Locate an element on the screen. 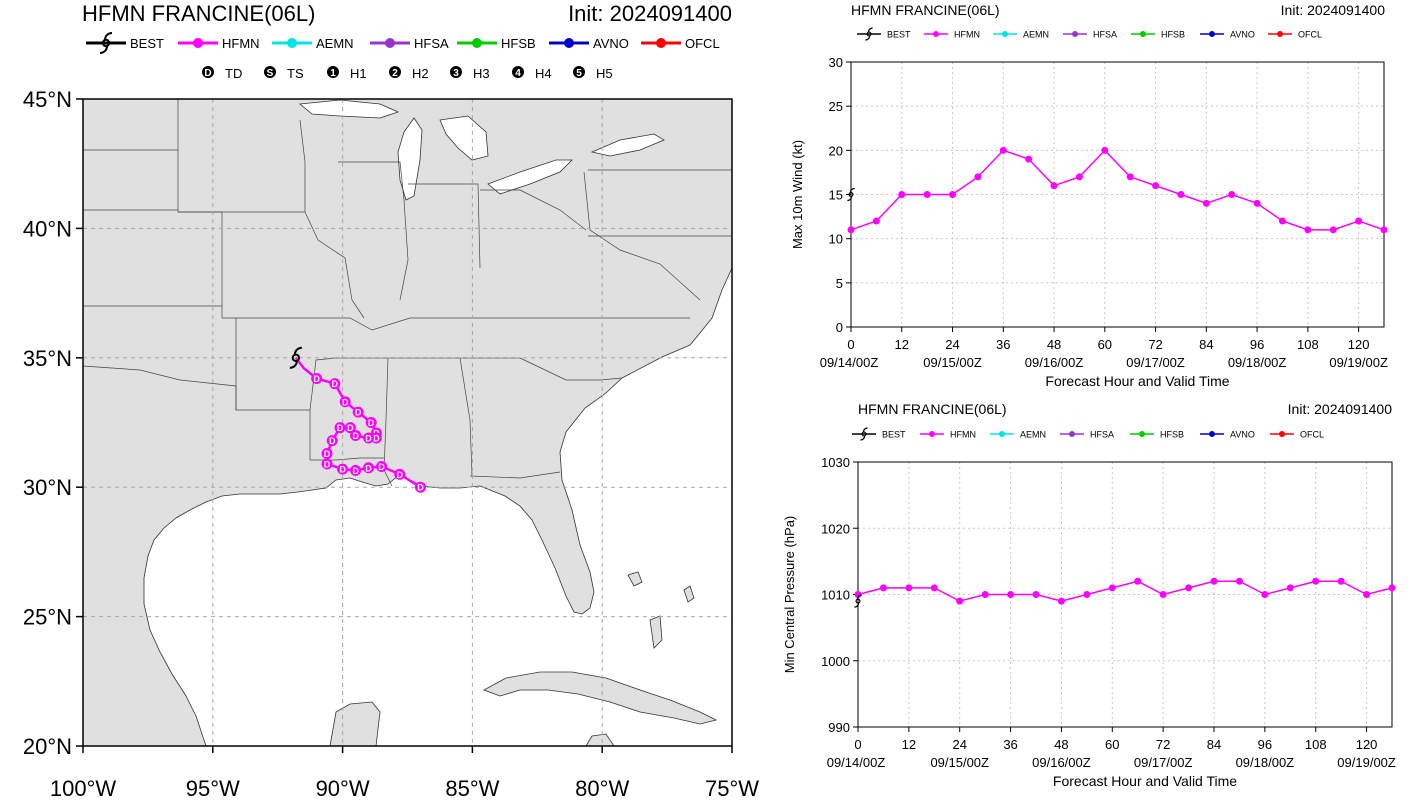 The height and width of the screenshot is (800, 1421). y-tick-label: 990 is located at coordinates (839, 727).